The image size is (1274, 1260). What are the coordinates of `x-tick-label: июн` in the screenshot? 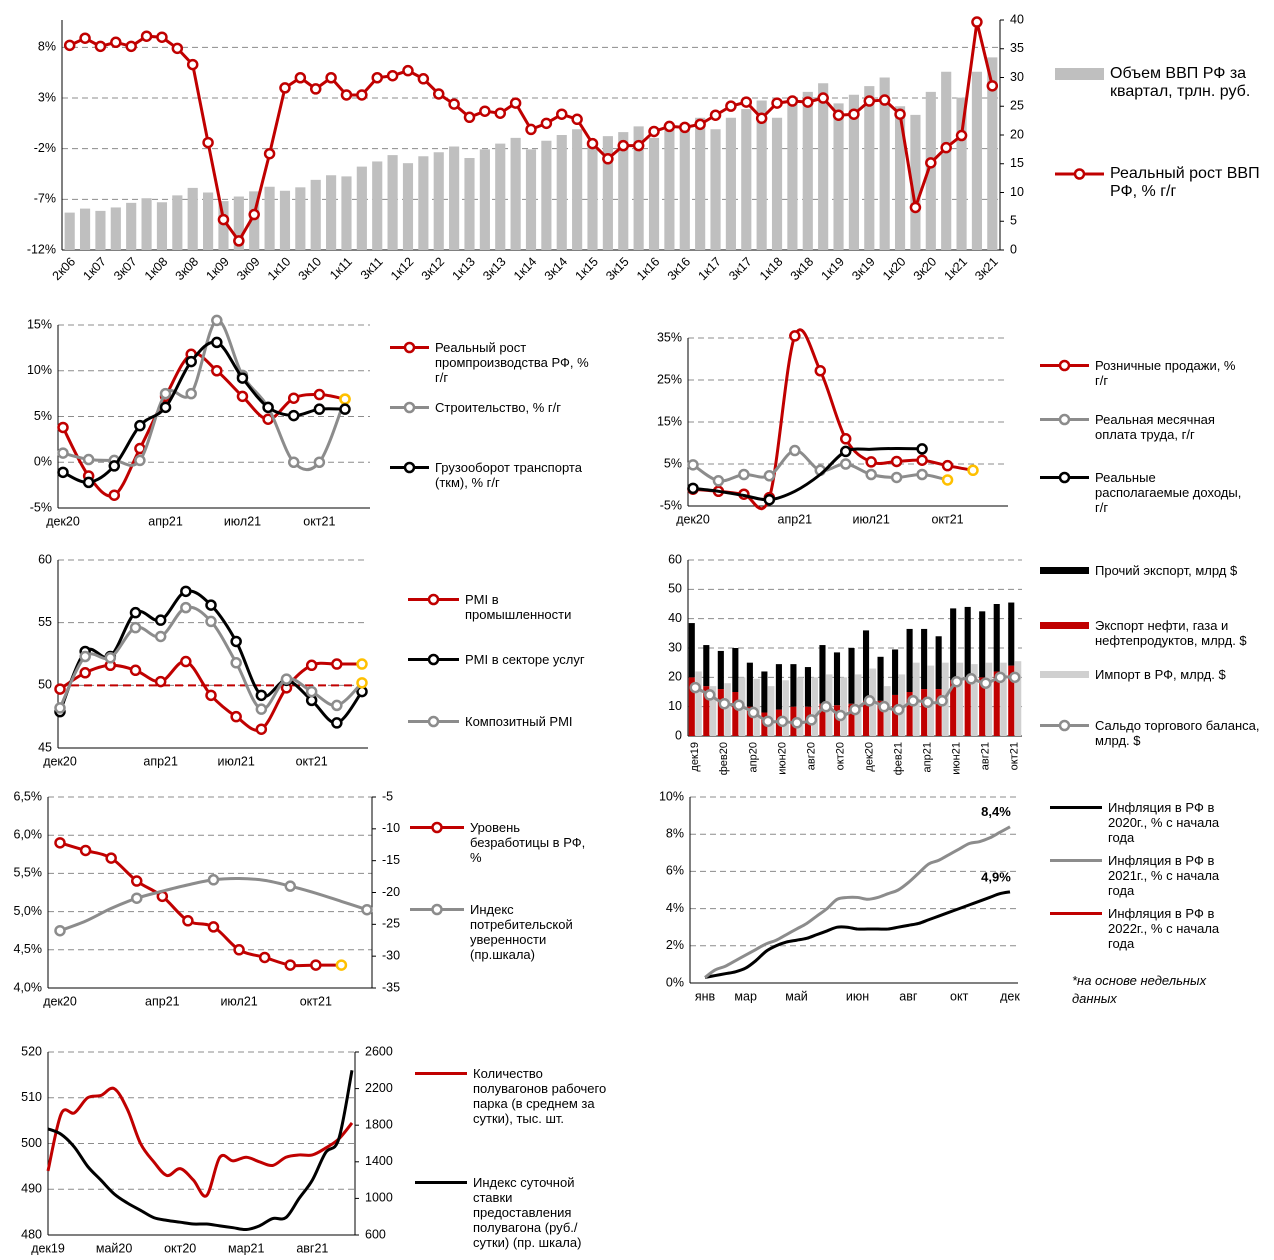 It's located at (857, 996).